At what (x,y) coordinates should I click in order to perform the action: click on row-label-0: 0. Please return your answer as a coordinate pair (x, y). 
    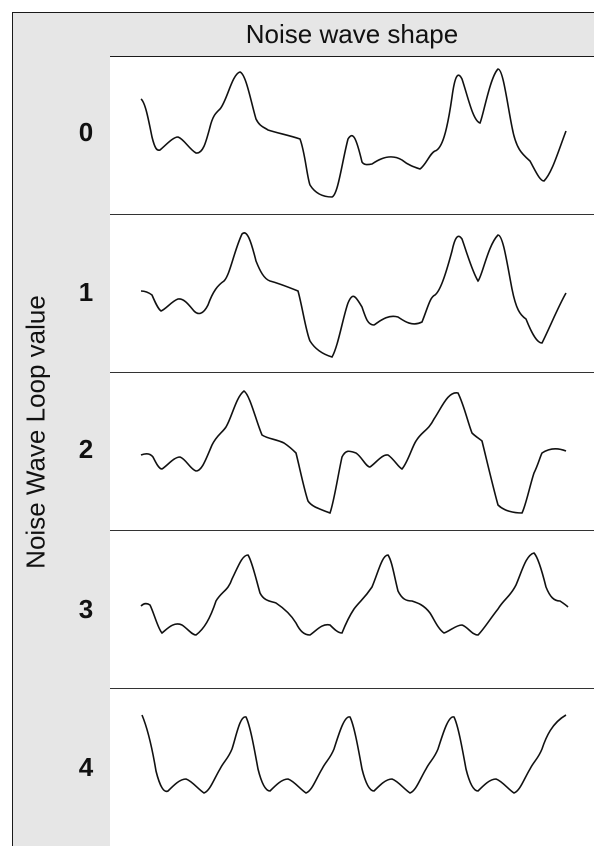
    Looking at the image, I should click on (86, 132).